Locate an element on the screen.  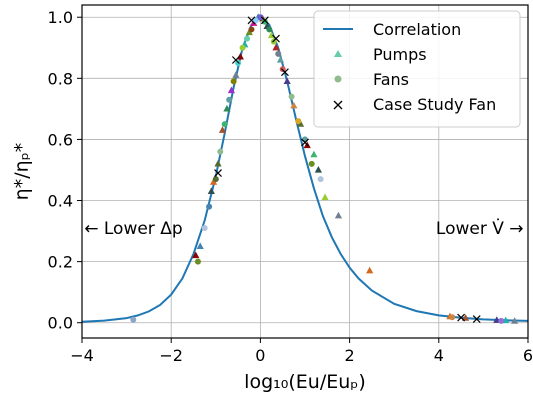
x-axis-label: log₁₀(Eu/Euₚ) is located at coordinates (305, 382).